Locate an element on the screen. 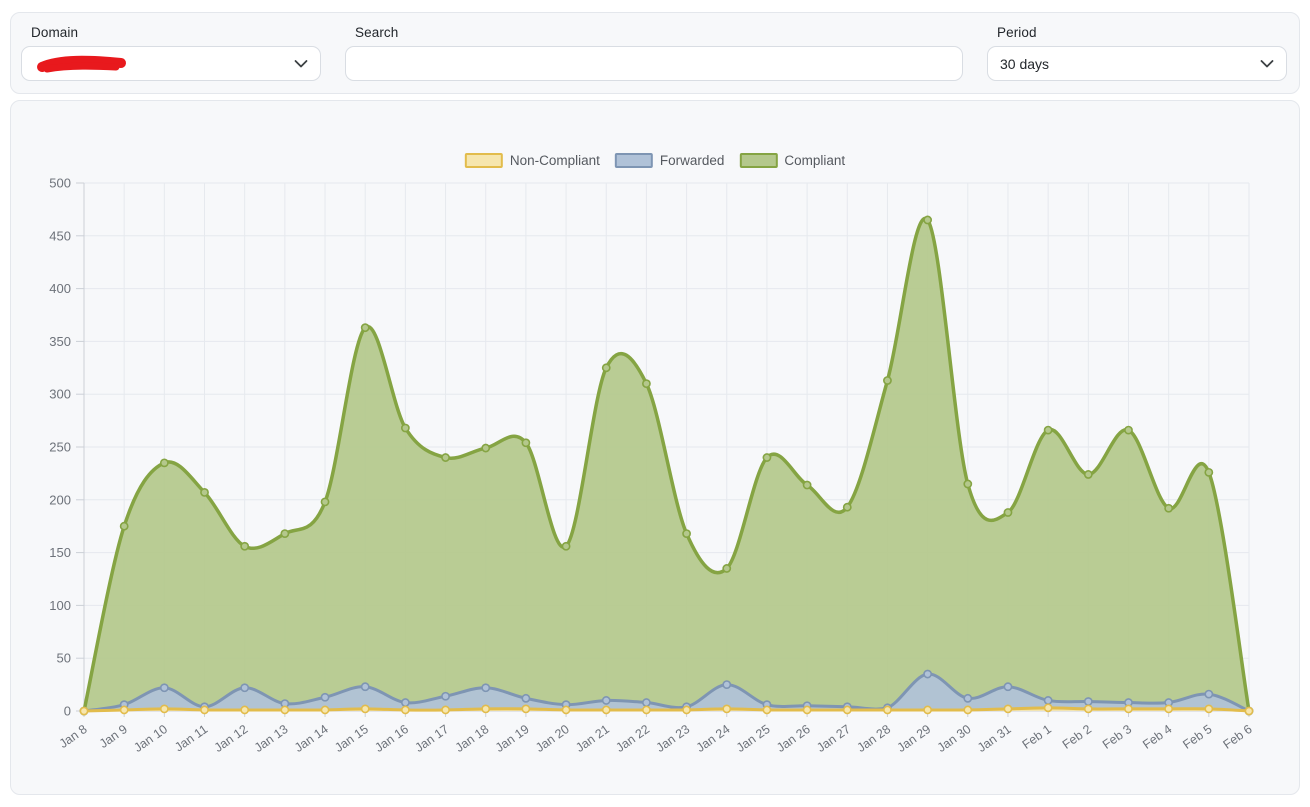 The height and width of the screenshot is (807, 1310). legend-label: Compliant is located at coordinates (815, 160).